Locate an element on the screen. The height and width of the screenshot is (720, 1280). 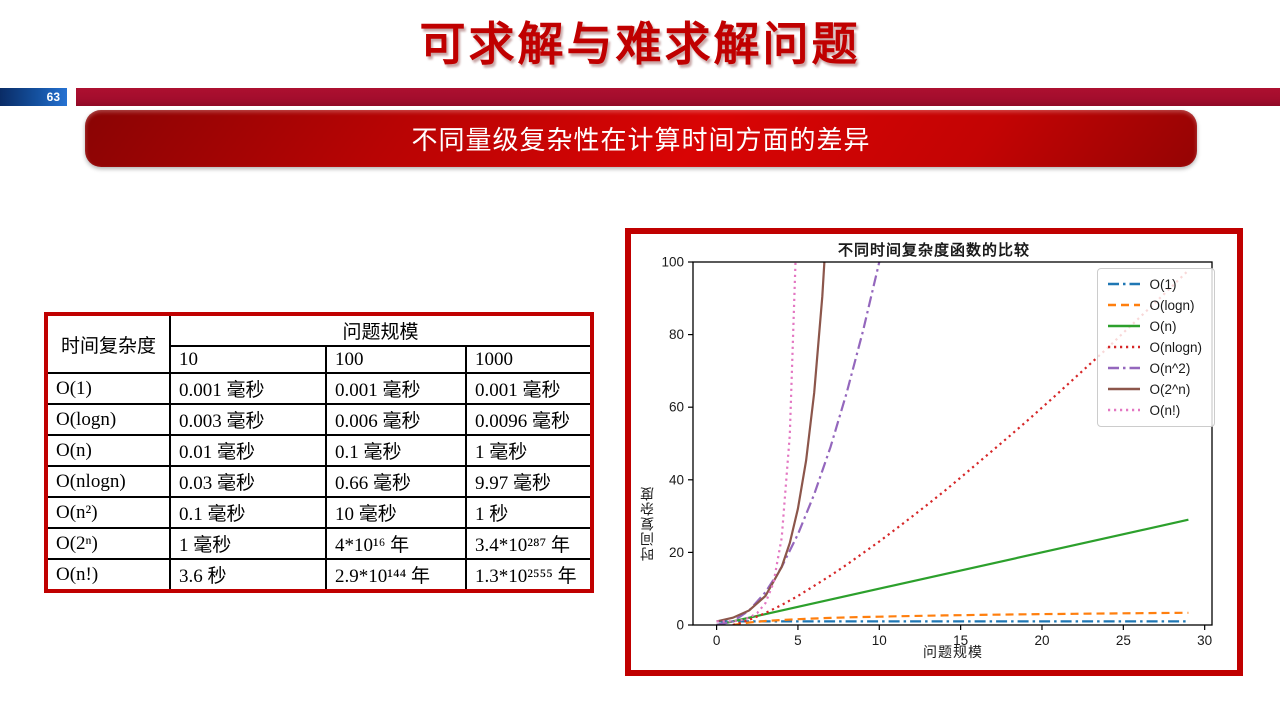
legend-item: O(2^n) is located at coordinates (1155, 389).